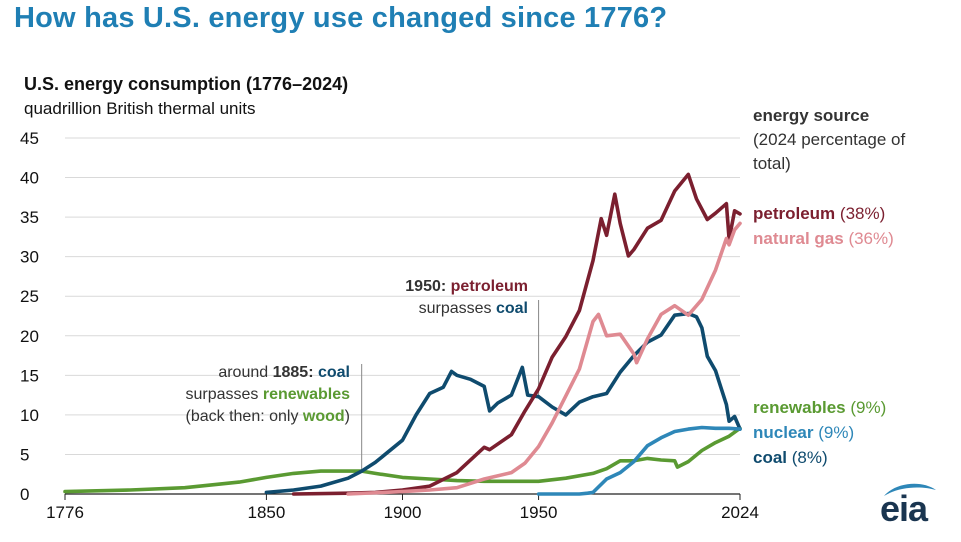 This screenshot has width=961, height=542. I want to click on legend-petroleum: petroleum (38%), so click(819, 214).